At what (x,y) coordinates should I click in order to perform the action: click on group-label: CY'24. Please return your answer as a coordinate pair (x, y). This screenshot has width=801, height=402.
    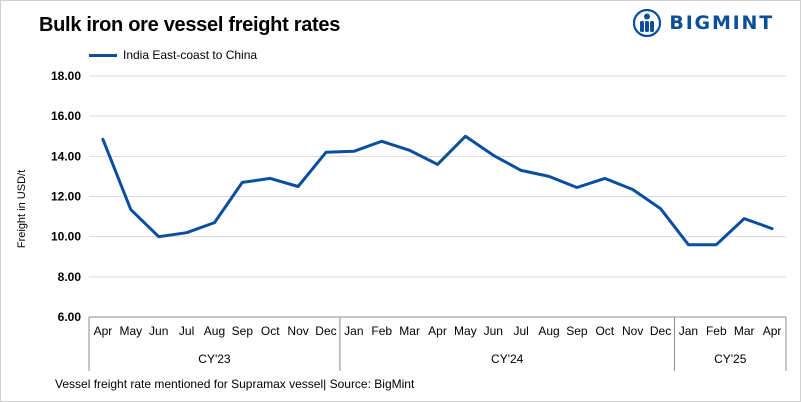
    Looking at the image, I should click on (507, 359).